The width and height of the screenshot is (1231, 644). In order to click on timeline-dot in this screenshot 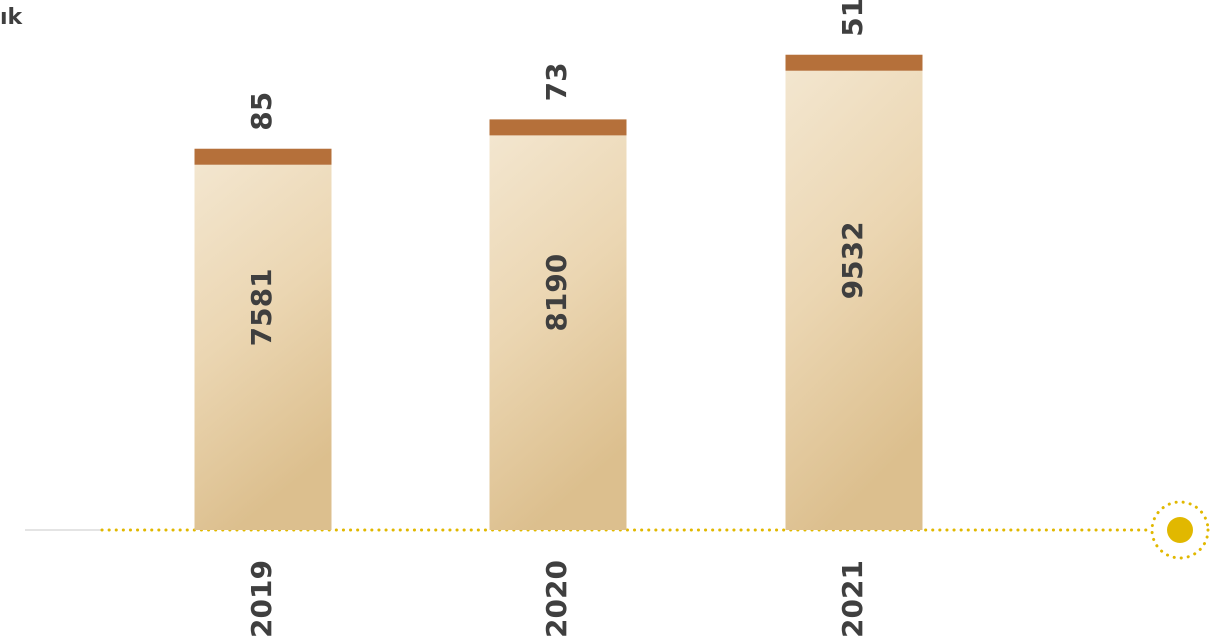, I will do `click(1180, 530)`.